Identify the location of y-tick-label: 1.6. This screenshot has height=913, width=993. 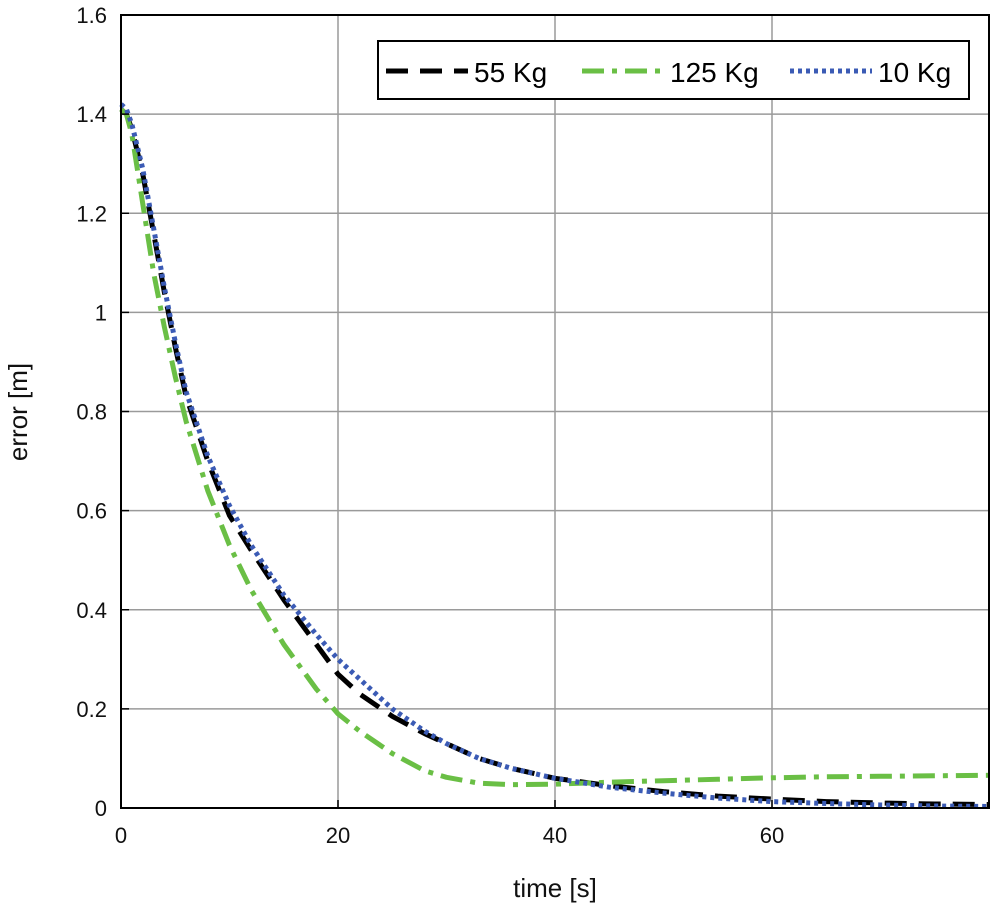
(91, 15).